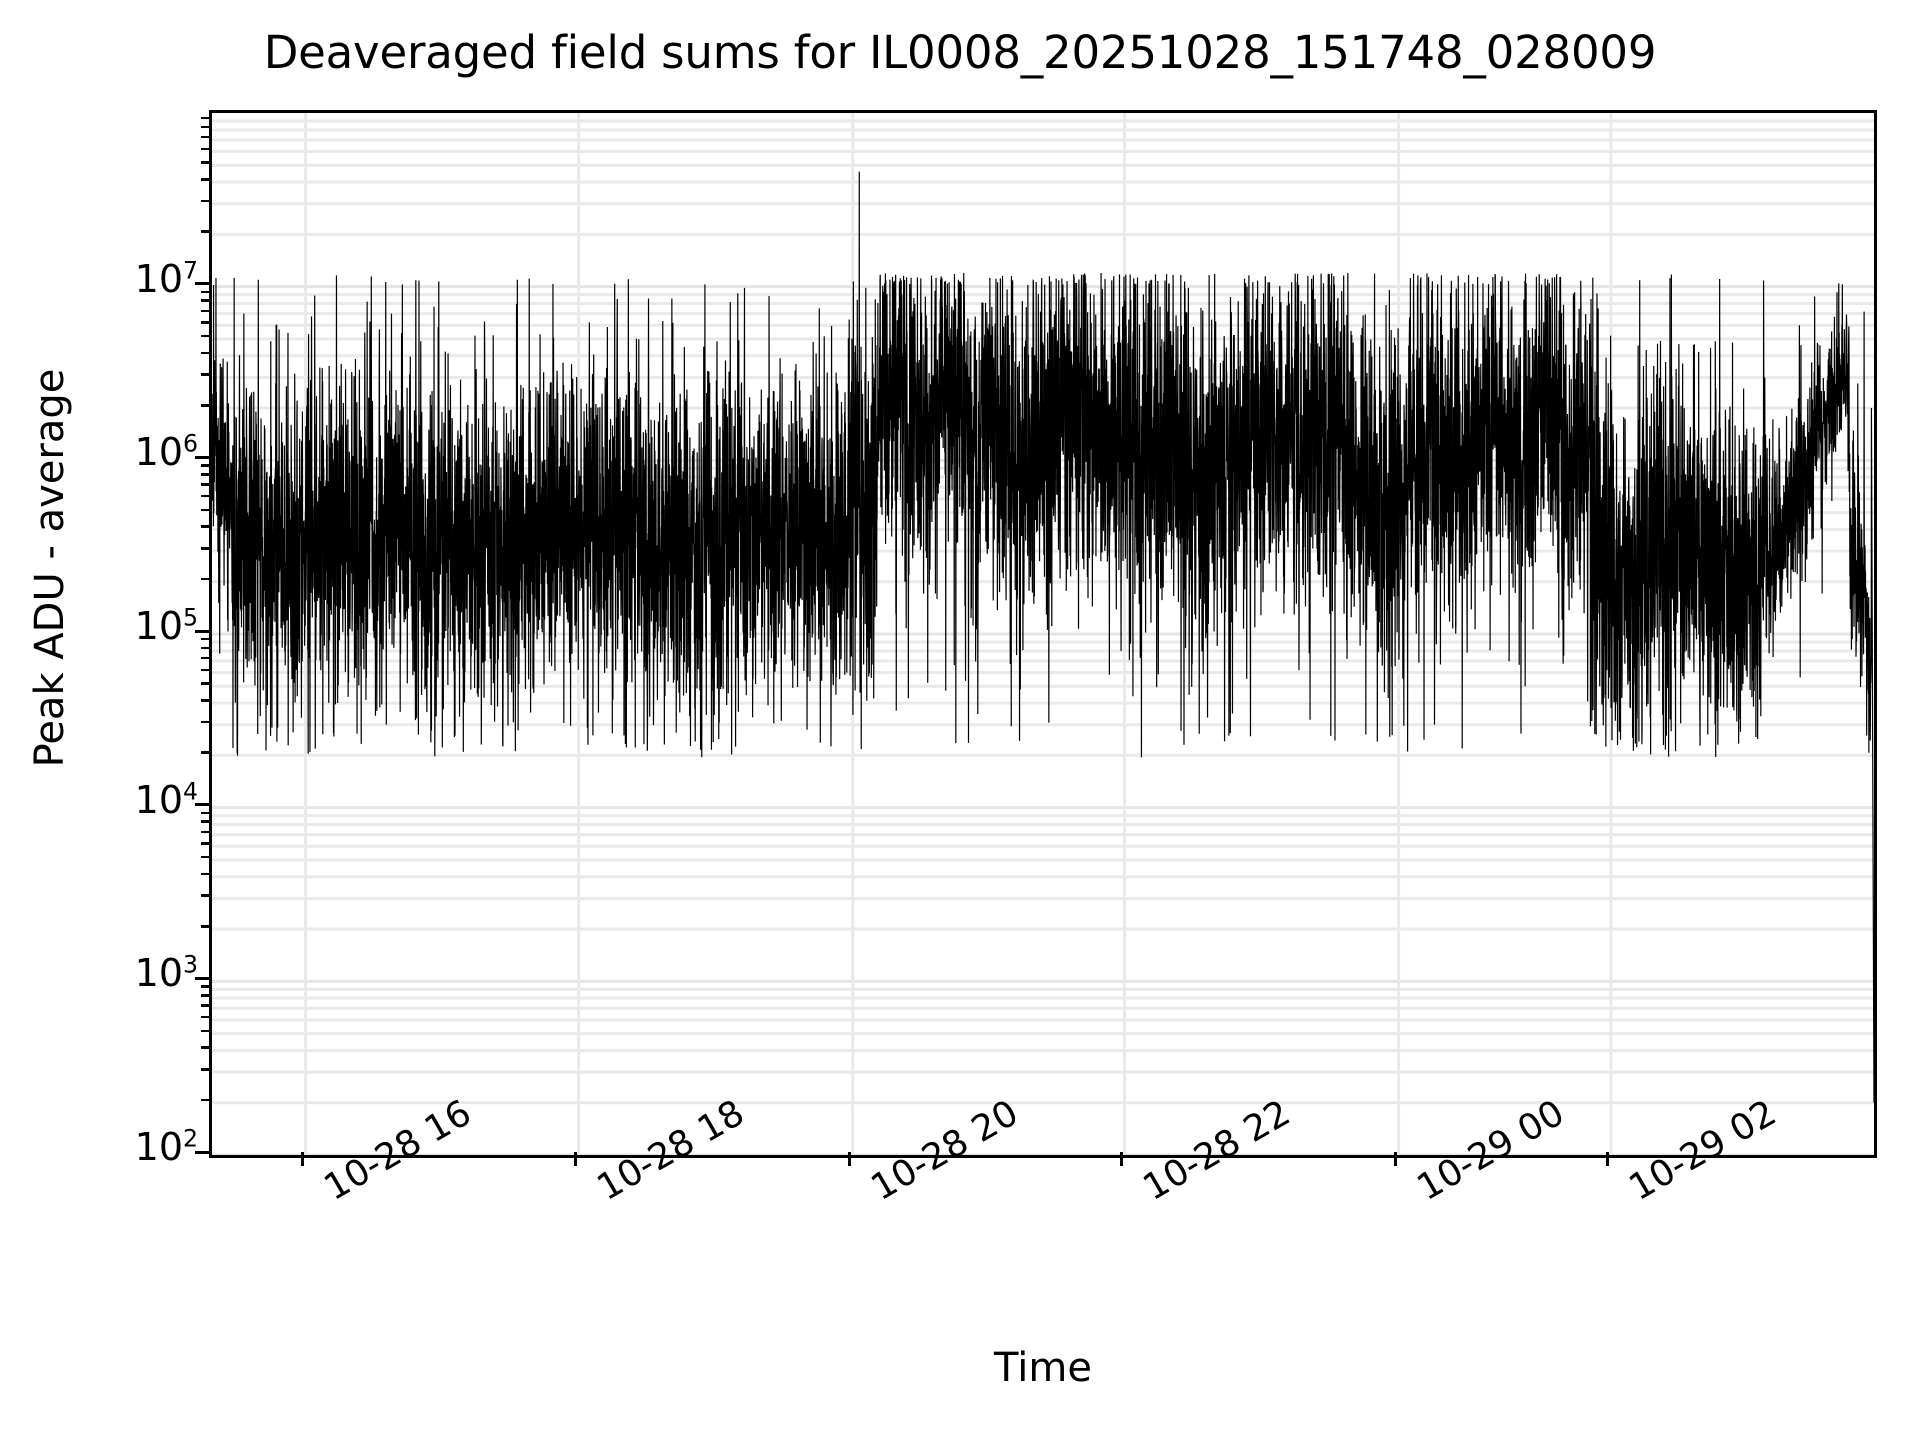  Describe the element at coordinates (166, 1146) in the screenshot. I see `y-tick-label-0: 102` at that location.